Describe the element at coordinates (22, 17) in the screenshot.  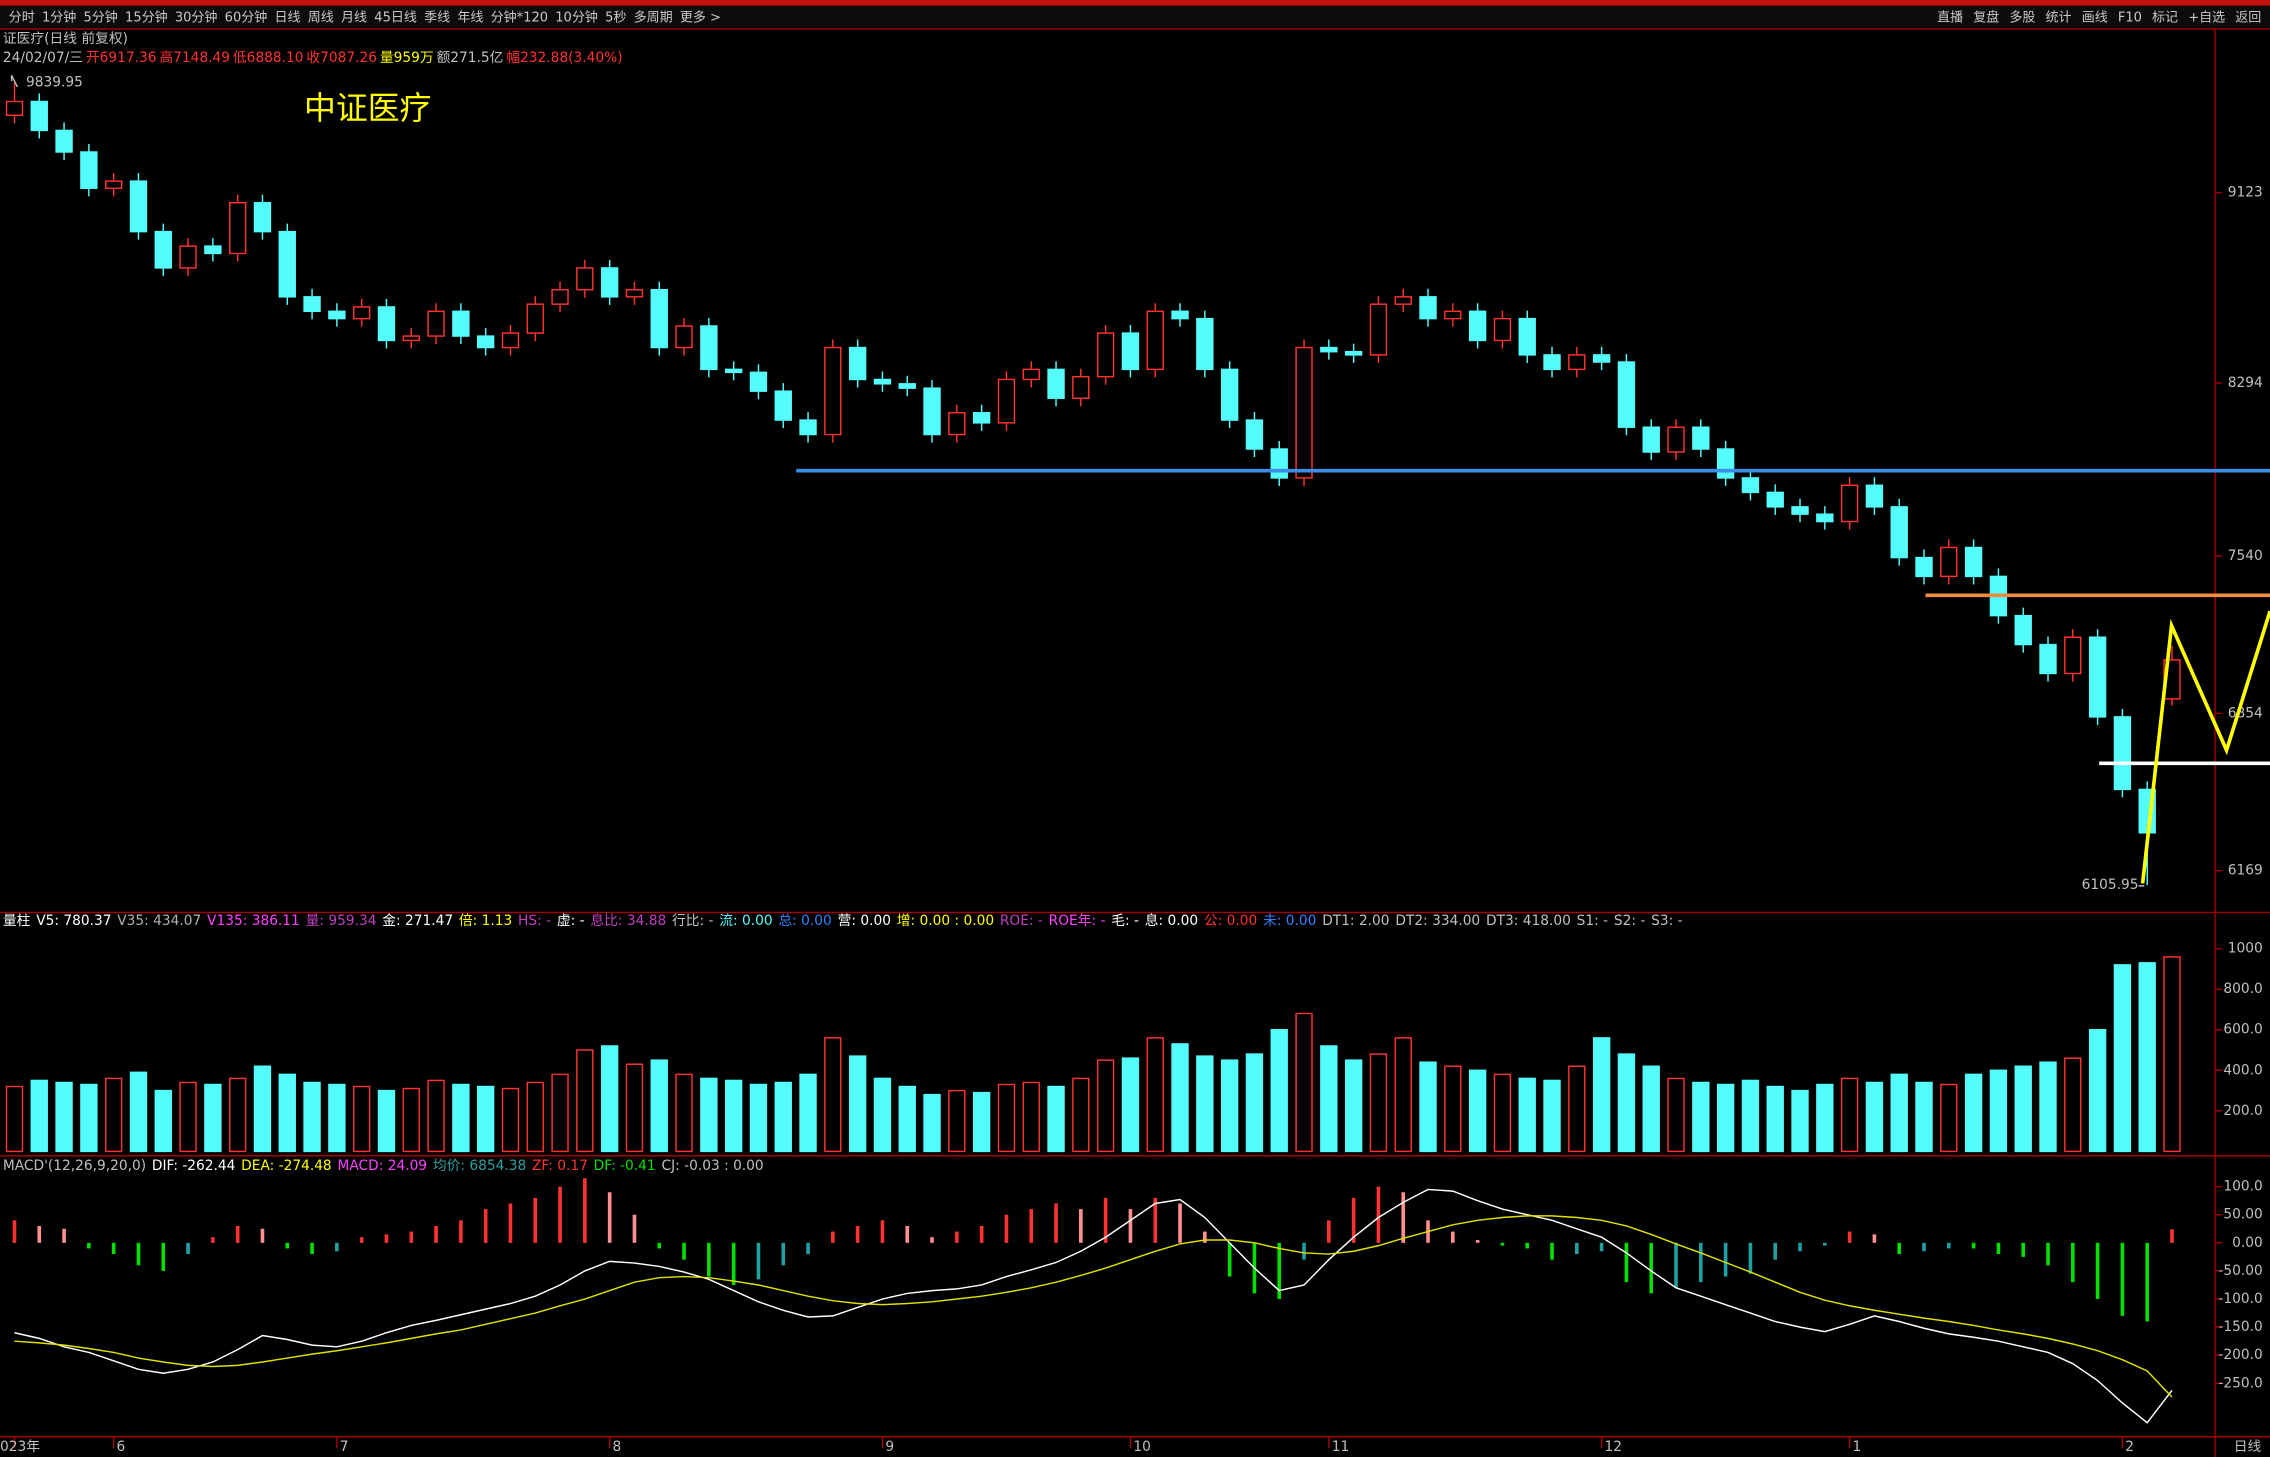
I see `toolbar-button: 分时` at that location.